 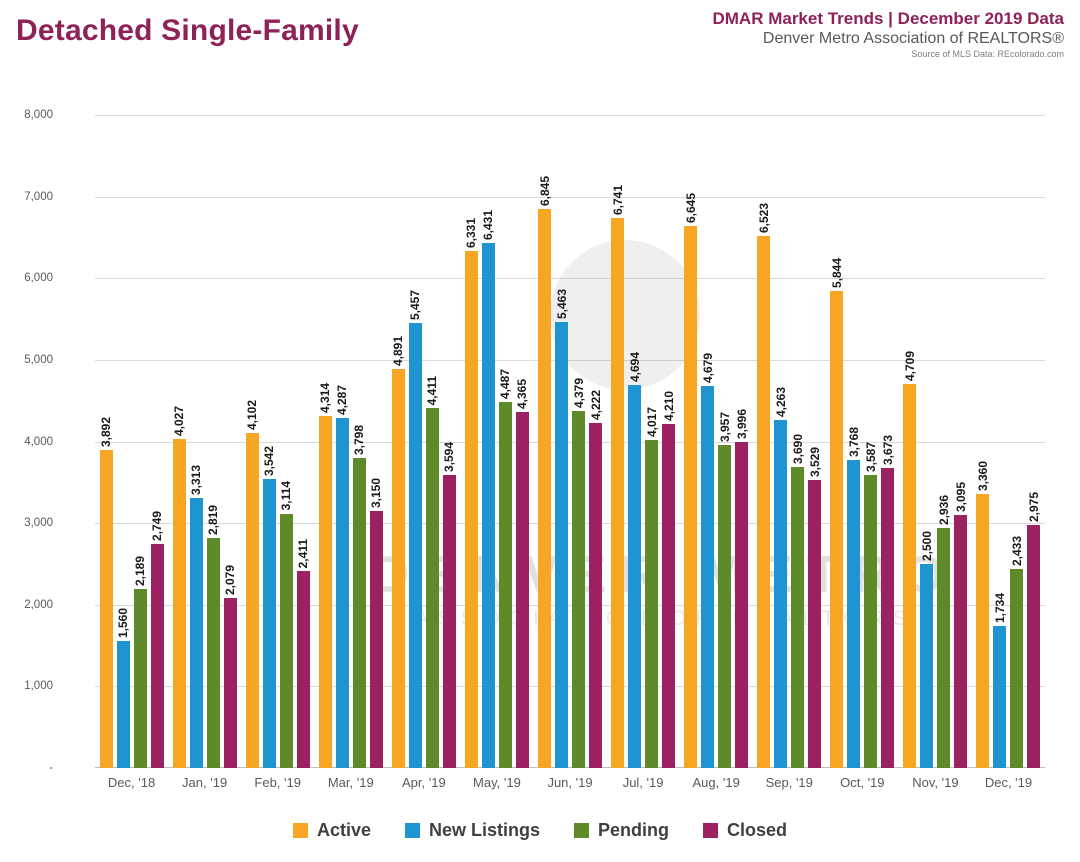 I want to click on gridline-2000, so click(x=570, y=605).